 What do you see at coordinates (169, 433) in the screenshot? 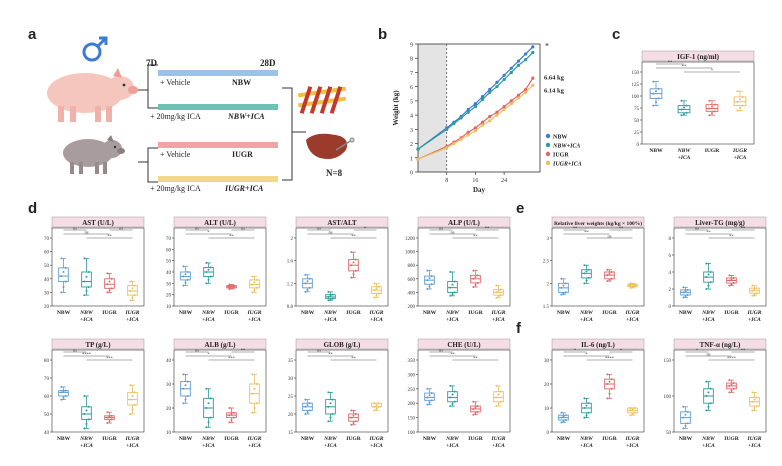
I see `y-tick-label: 10` at bounding box center [169, 433].